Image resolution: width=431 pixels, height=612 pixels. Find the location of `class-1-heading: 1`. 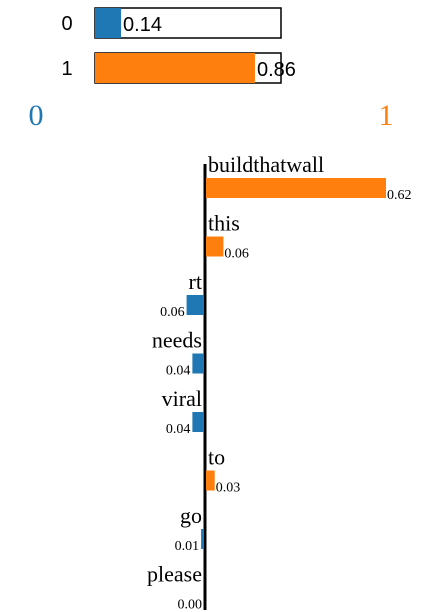

class-1-heading: 1 is located at coordinates (386, 115).